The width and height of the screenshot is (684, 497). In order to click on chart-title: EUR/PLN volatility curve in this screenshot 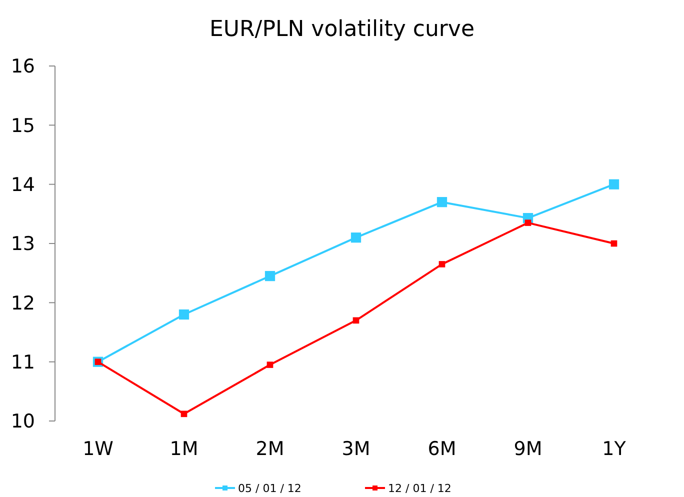, I will do `click(342, 29)`.